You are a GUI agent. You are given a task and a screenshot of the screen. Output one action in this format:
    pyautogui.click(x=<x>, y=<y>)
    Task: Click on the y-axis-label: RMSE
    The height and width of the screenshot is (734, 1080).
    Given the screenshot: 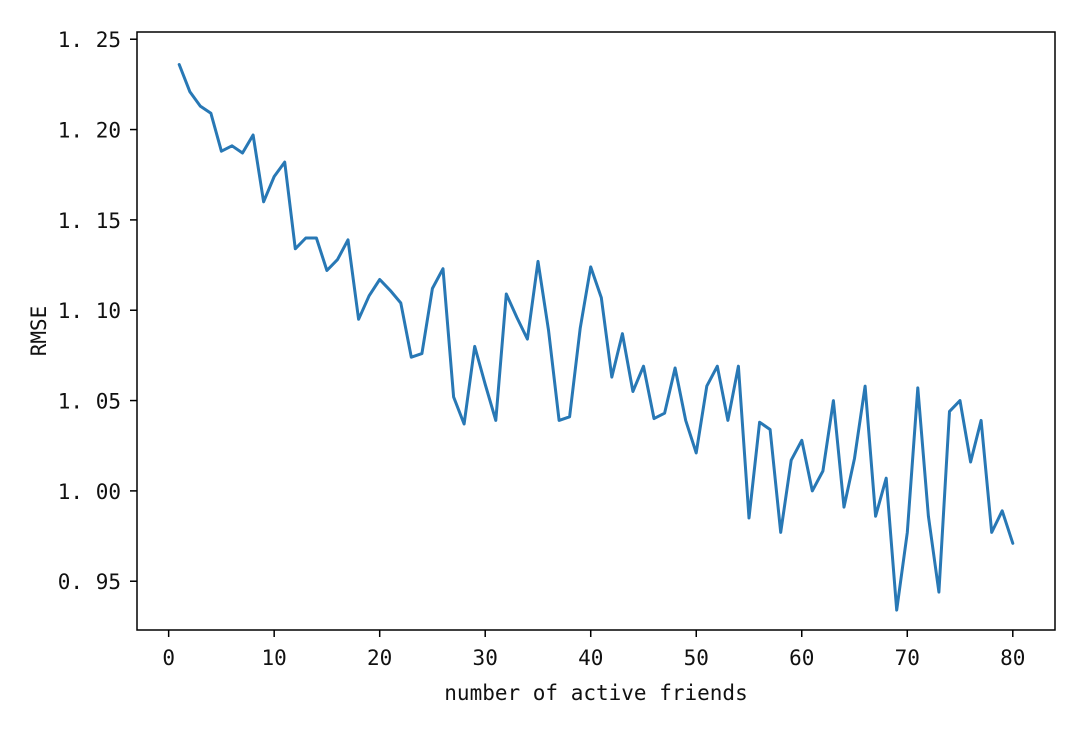 What is the action you would take?
    pyautogui.click(x=39, y=331)
    